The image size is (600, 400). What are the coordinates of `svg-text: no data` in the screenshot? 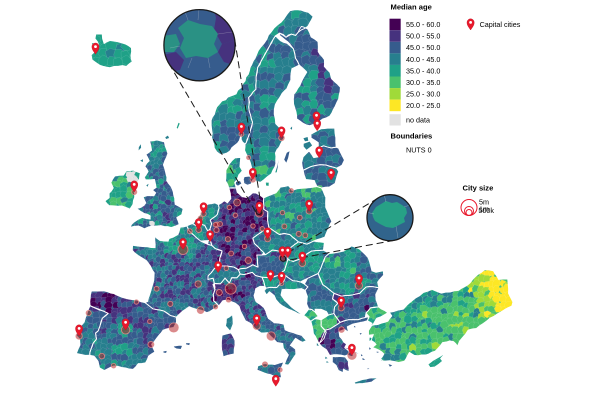 It's located at (418, 120).